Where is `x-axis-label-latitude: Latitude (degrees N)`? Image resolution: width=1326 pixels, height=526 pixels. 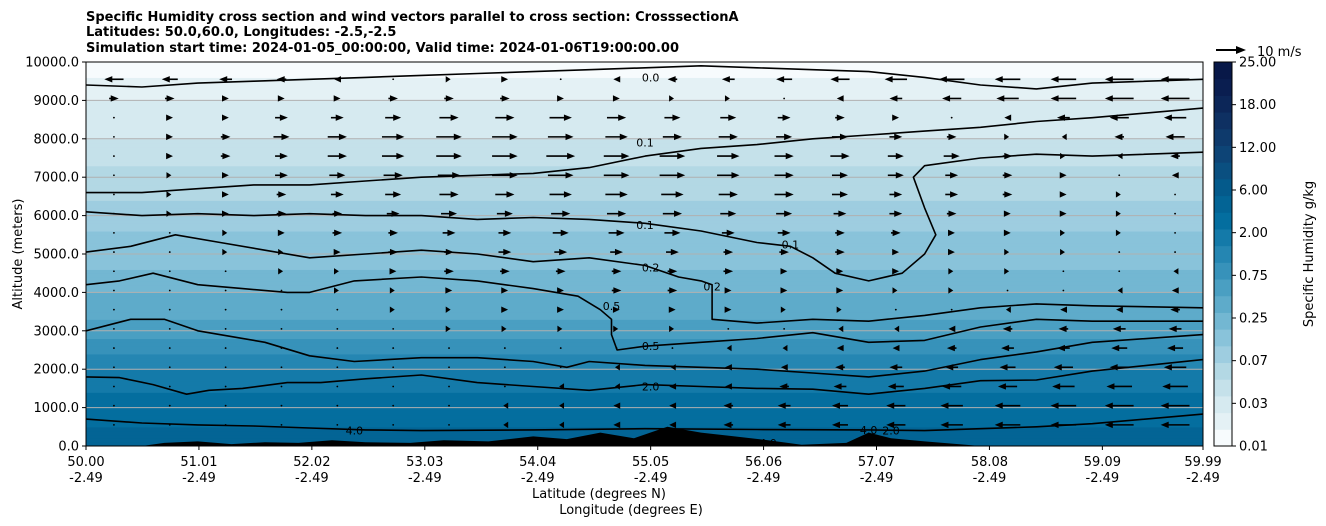
x-axis-label-latitude: Latitude (degrees N) is located at coordinates (599, 494).